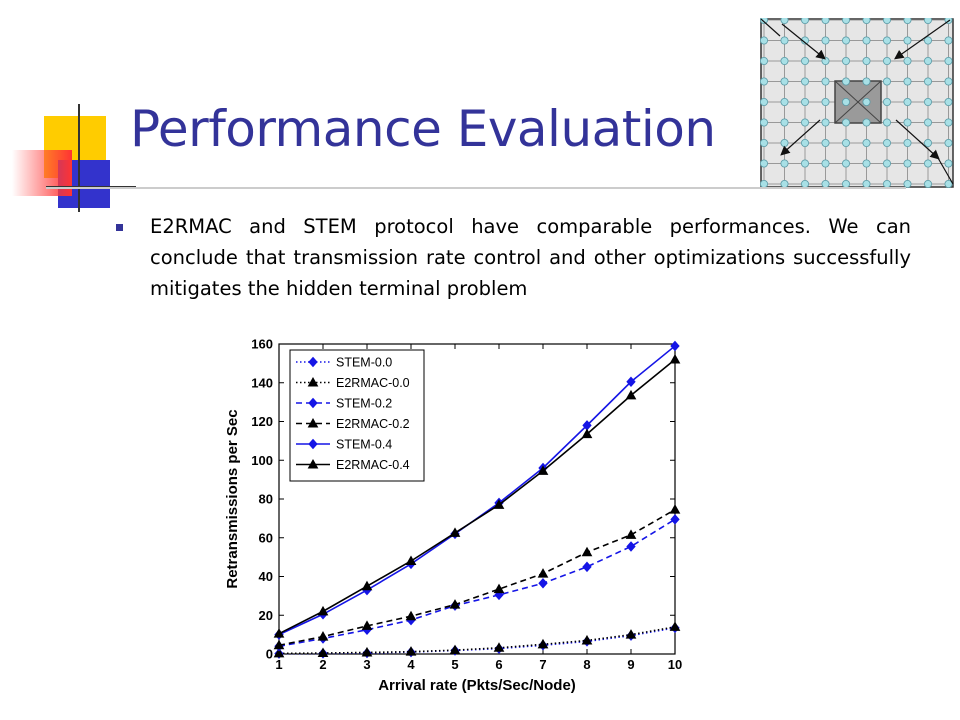 The width and height of the screenshot is (960, 720). What do you see at coordinates (498, 664) in the screenshot?
I see `x-tick-label: 6` at bounding box center [498, 664].